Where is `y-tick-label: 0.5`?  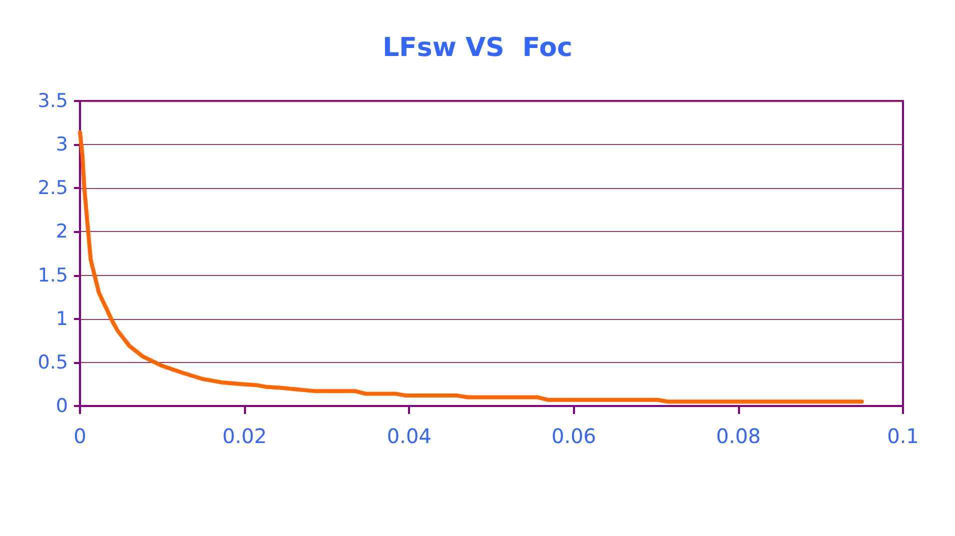 y-tick-label: 0.5 is located at coordinates (53, 362).